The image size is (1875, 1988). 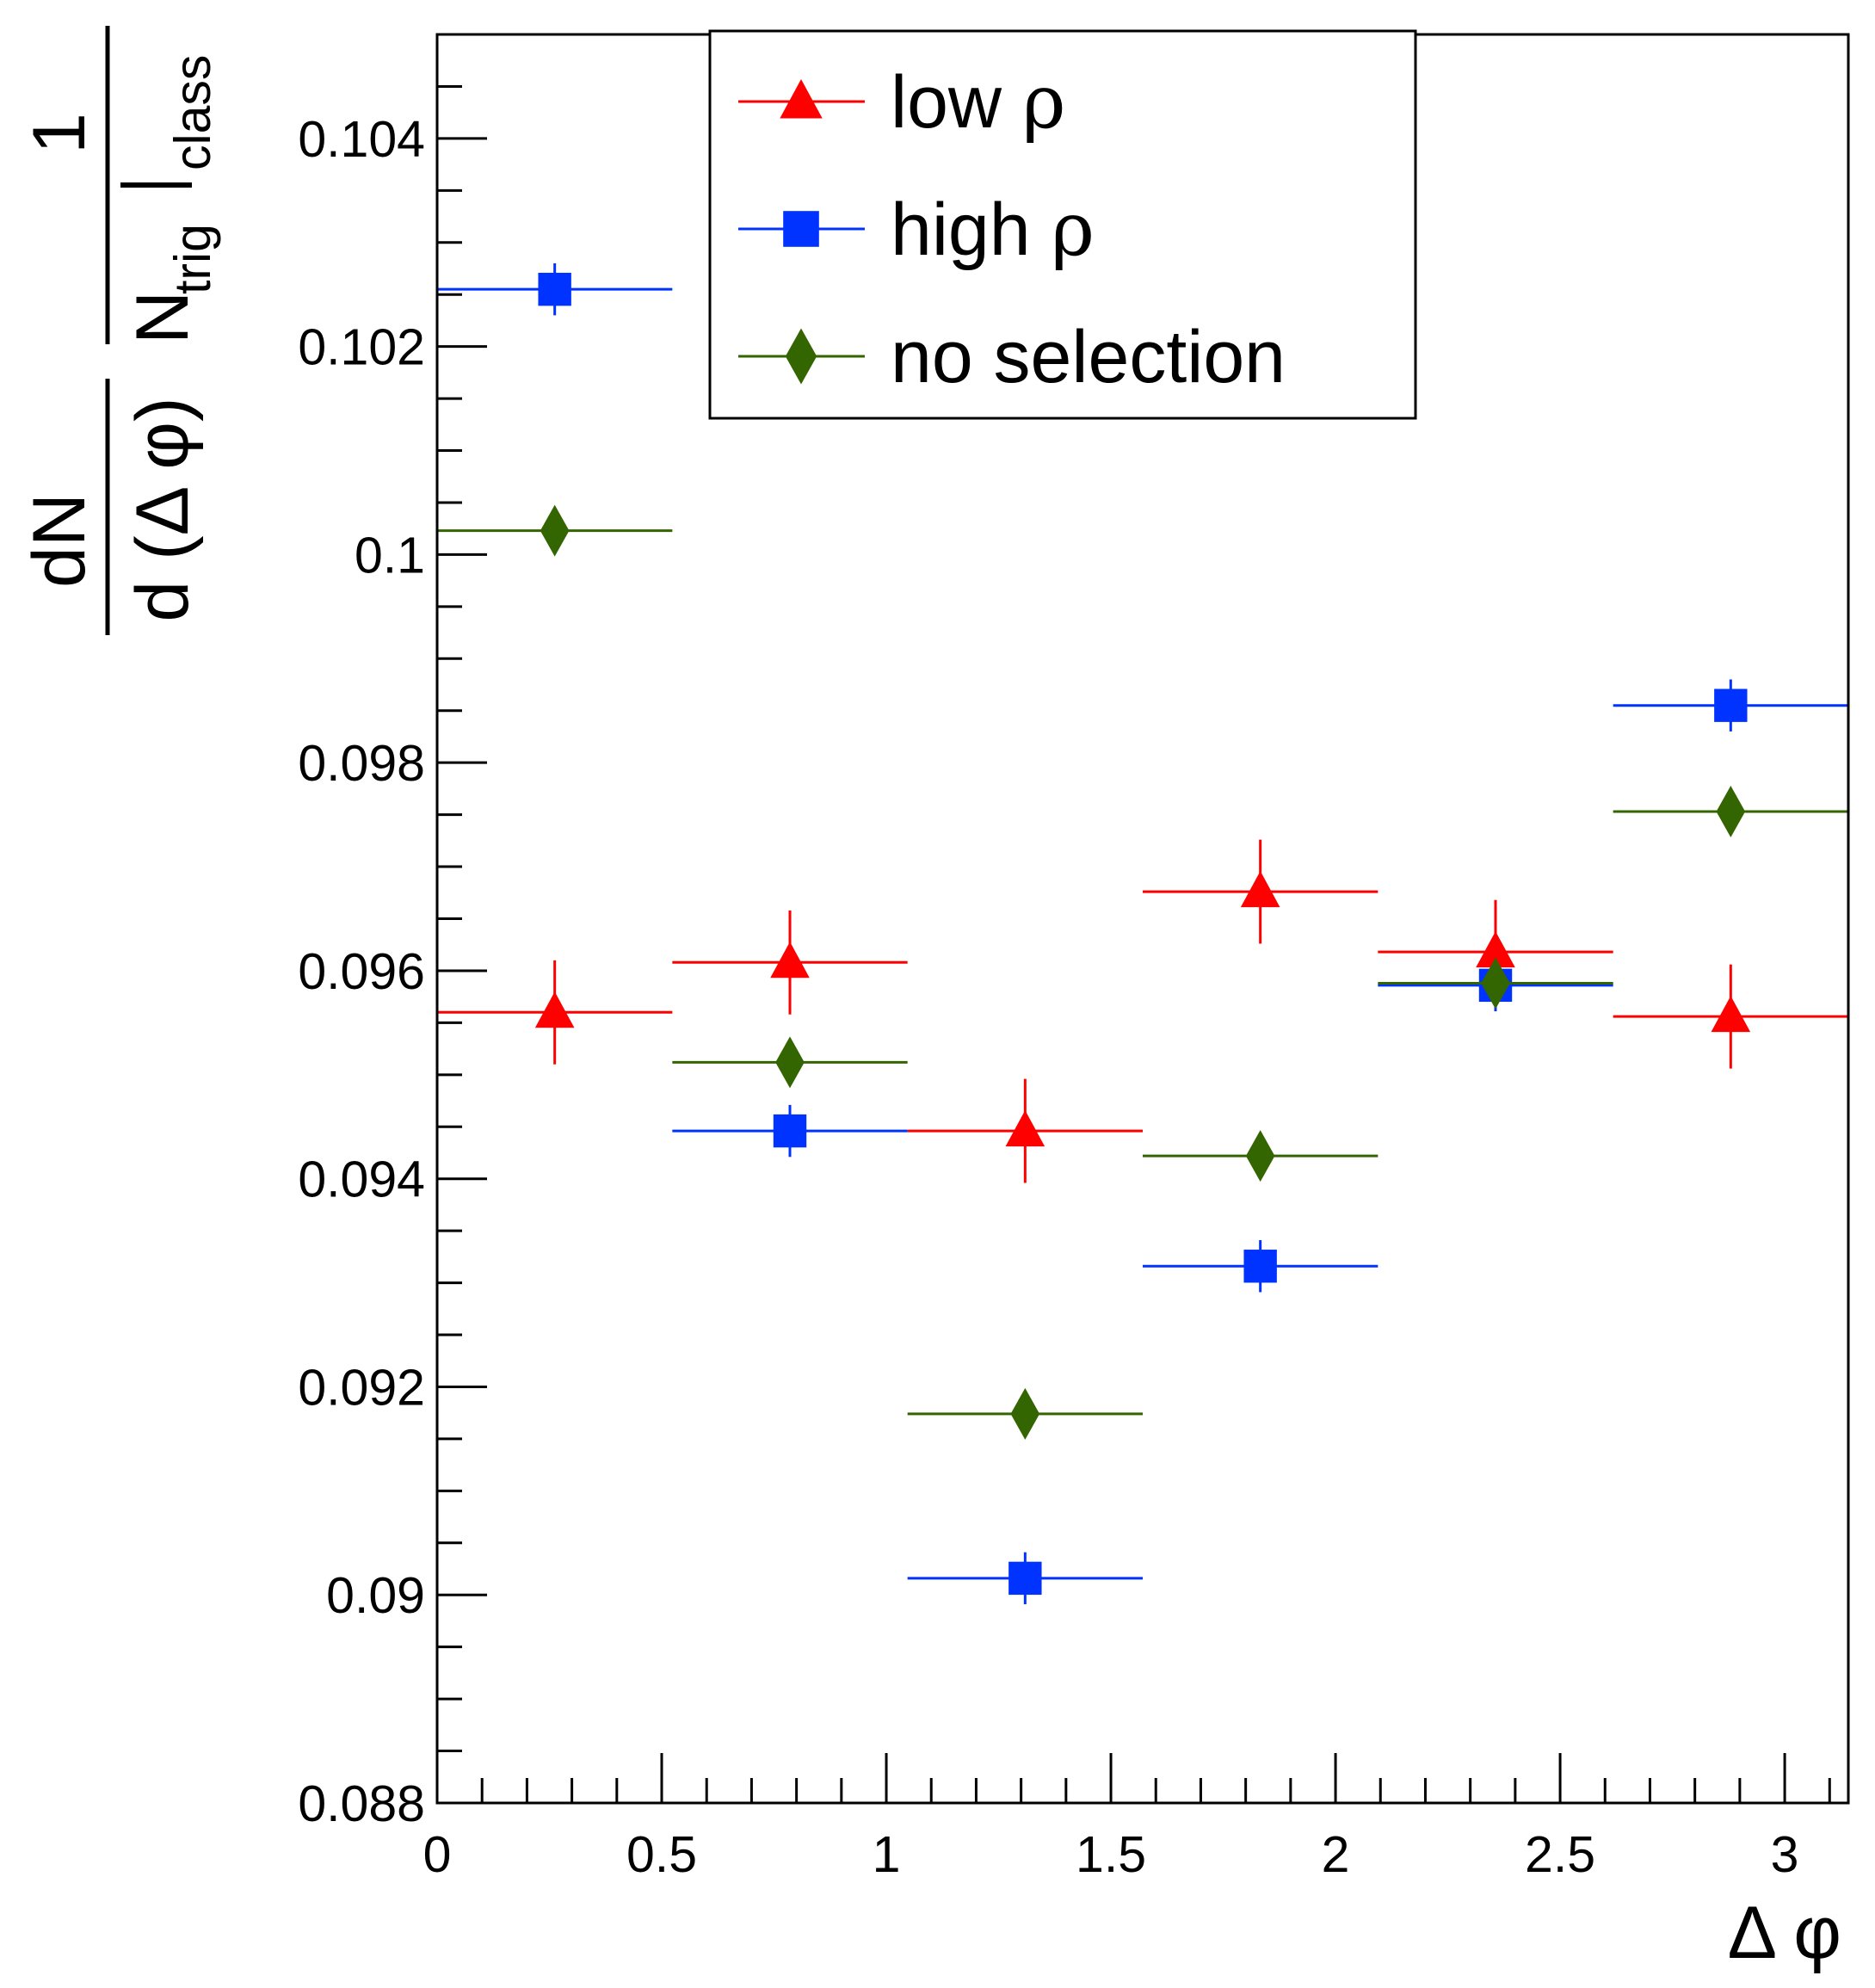 I want to click on legend-box, so click(x=1062, y=224).